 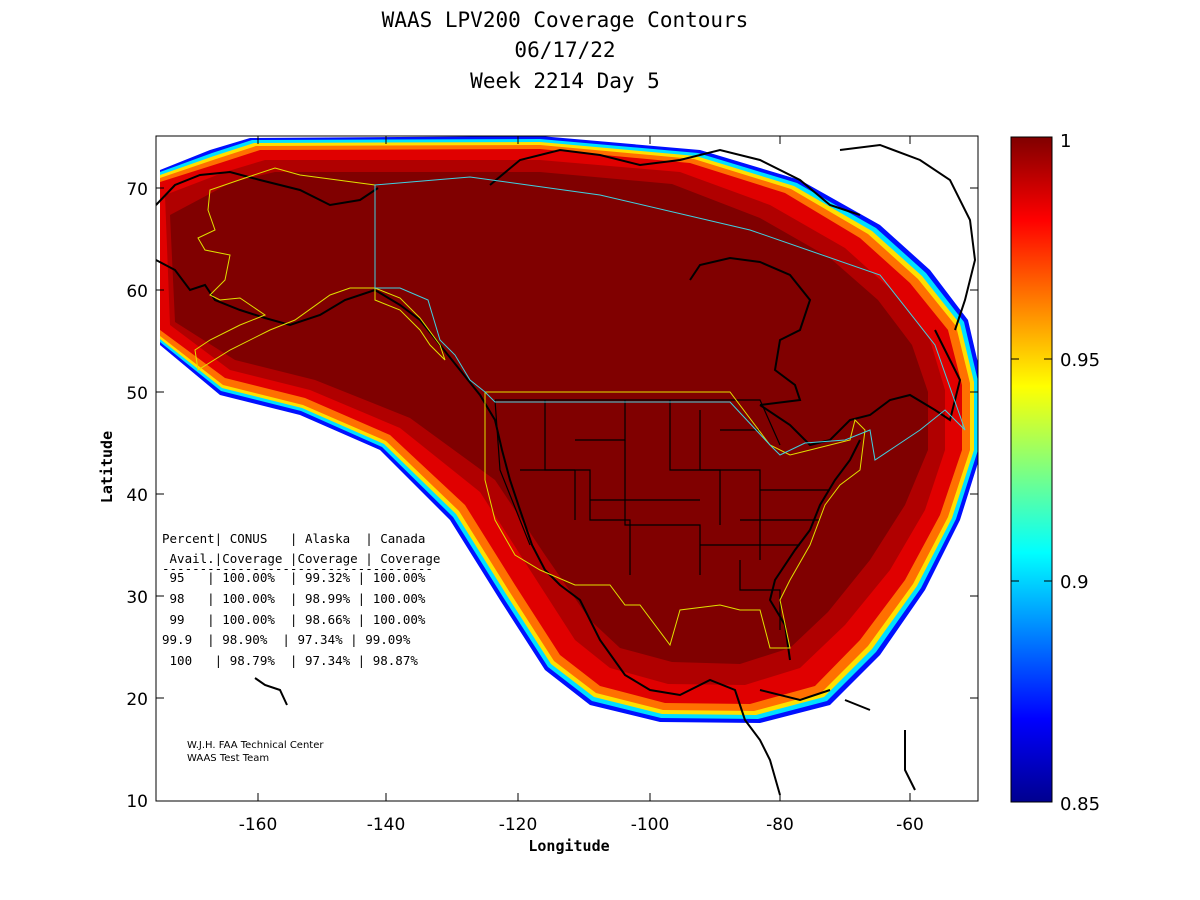 What do you see at coordinates (137, 802) in the screenshot?
I see `y-tick-label: 10` at bounding box center [137, 802].